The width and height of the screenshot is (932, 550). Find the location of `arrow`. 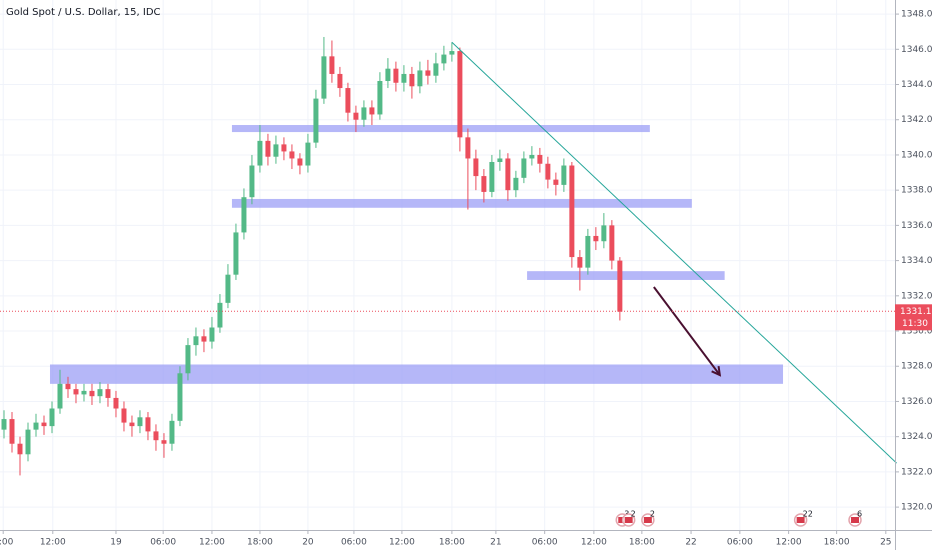

arrow is located at coordinates (687, 331).